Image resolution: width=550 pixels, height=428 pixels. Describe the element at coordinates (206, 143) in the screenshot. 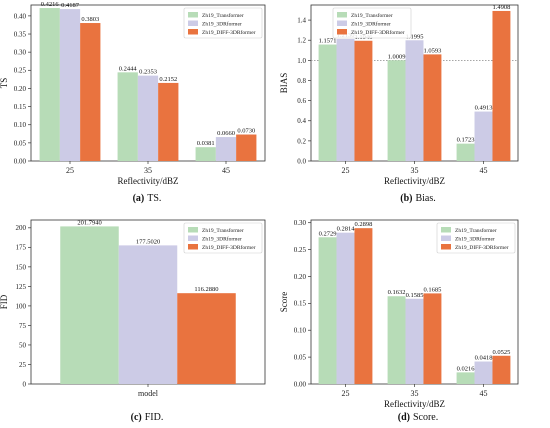

I see `data-label: 0.0381` at that location.